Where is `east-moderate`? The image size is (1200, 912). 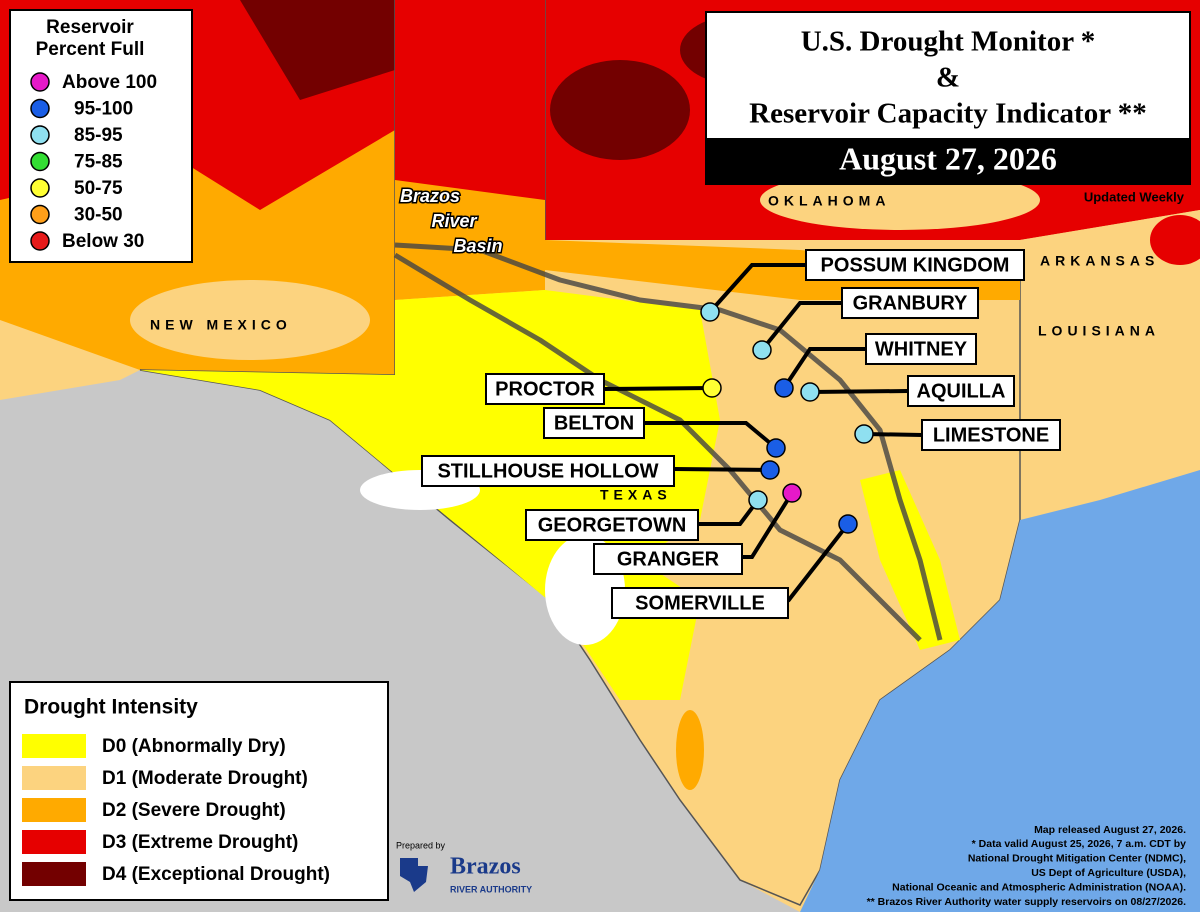 east-moderate is located at coordinates (1110, 365).